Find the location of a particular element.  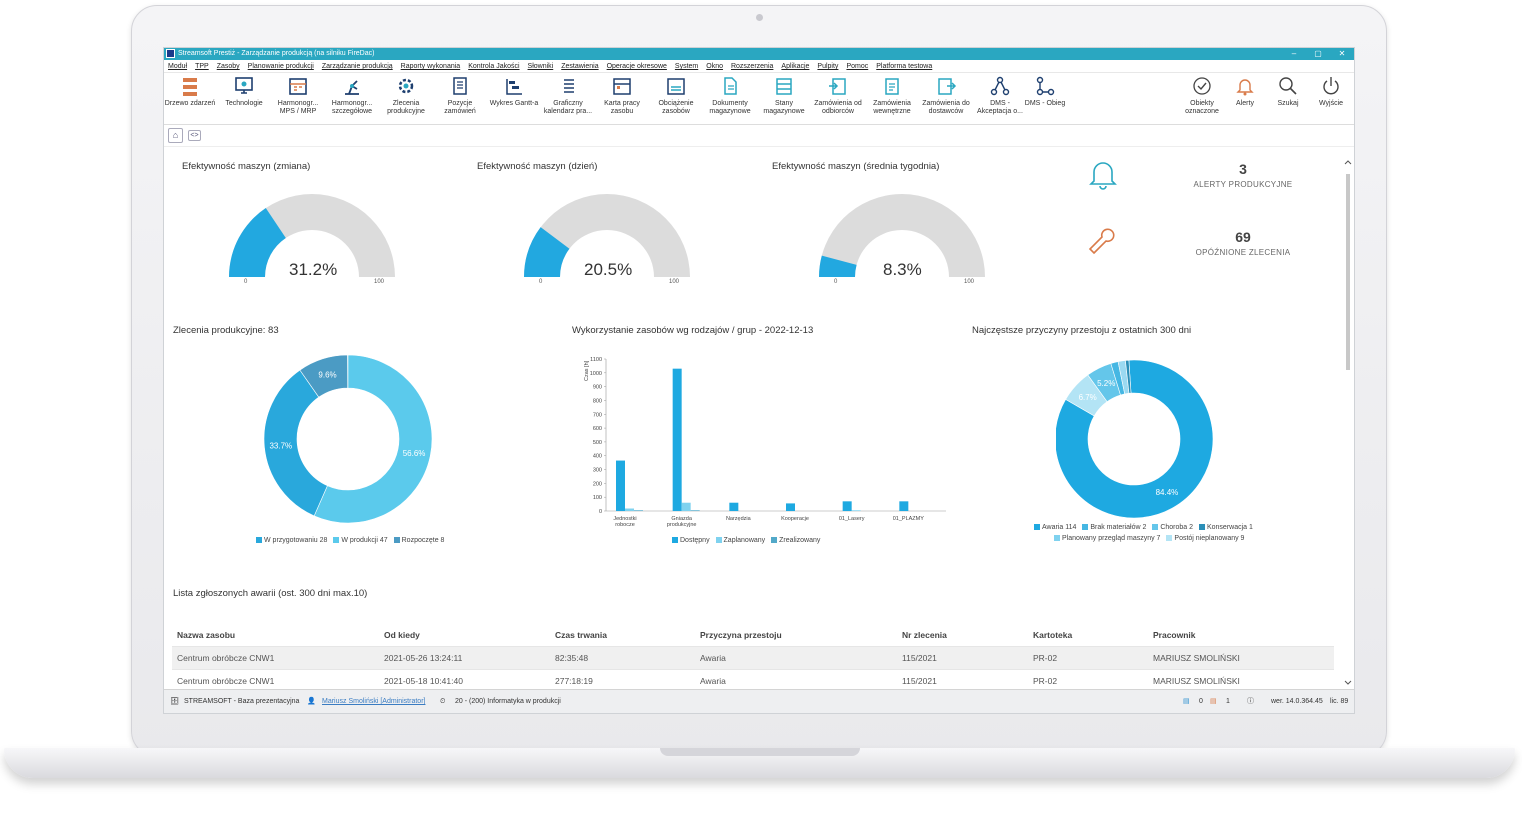

ribbon-drzewo-button: Drzewo zdarzeń is located at coordinates (190, 91).